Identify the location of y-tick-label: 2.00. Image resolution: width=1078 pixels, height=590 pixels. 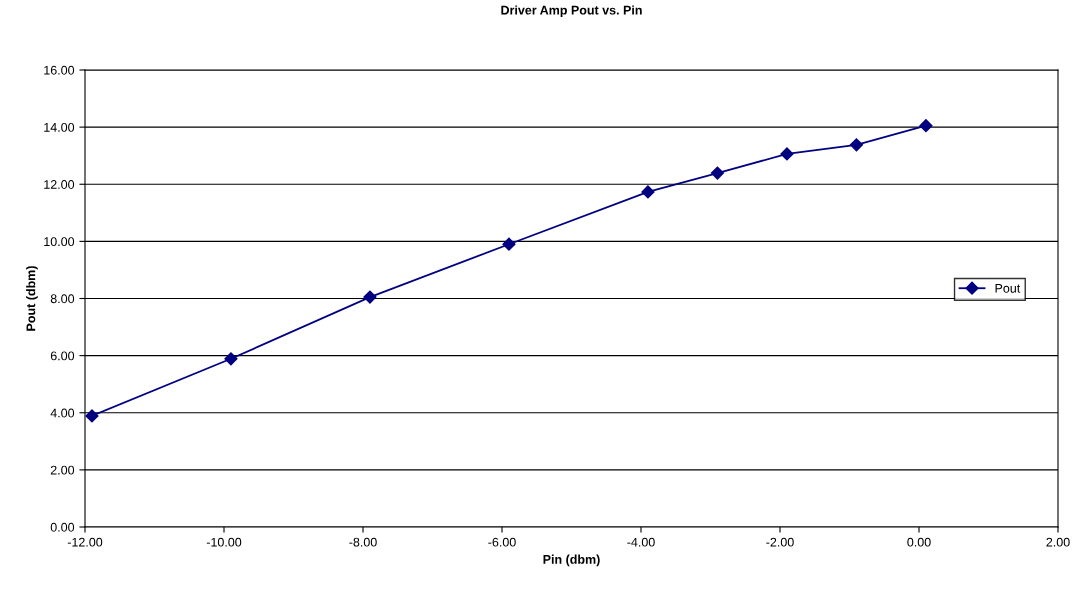
(62, 470).